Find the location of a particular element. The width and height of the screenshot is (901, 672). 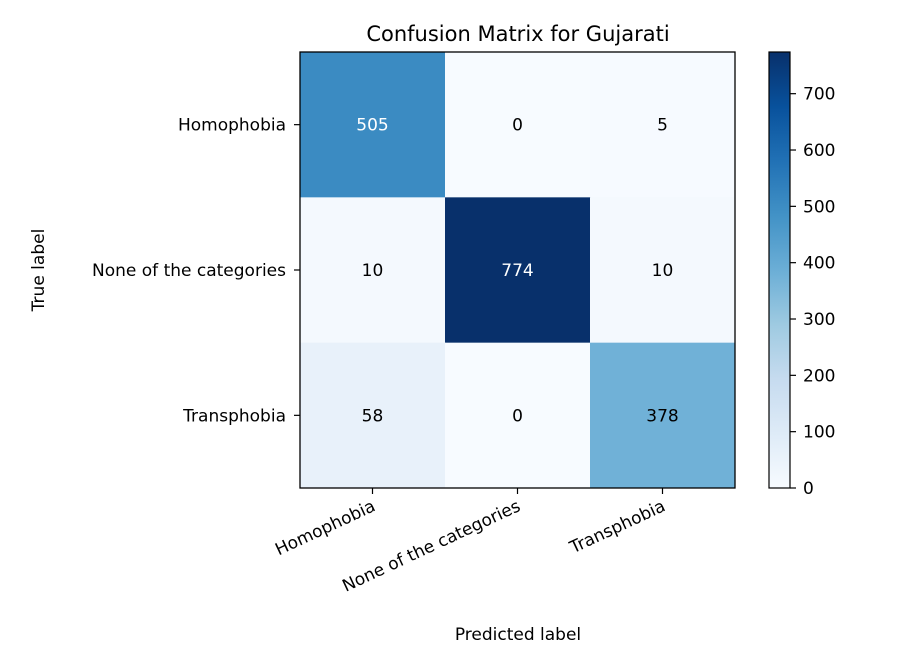

y-tick-label-0: Homophobia is located at coordinates (232, 126).